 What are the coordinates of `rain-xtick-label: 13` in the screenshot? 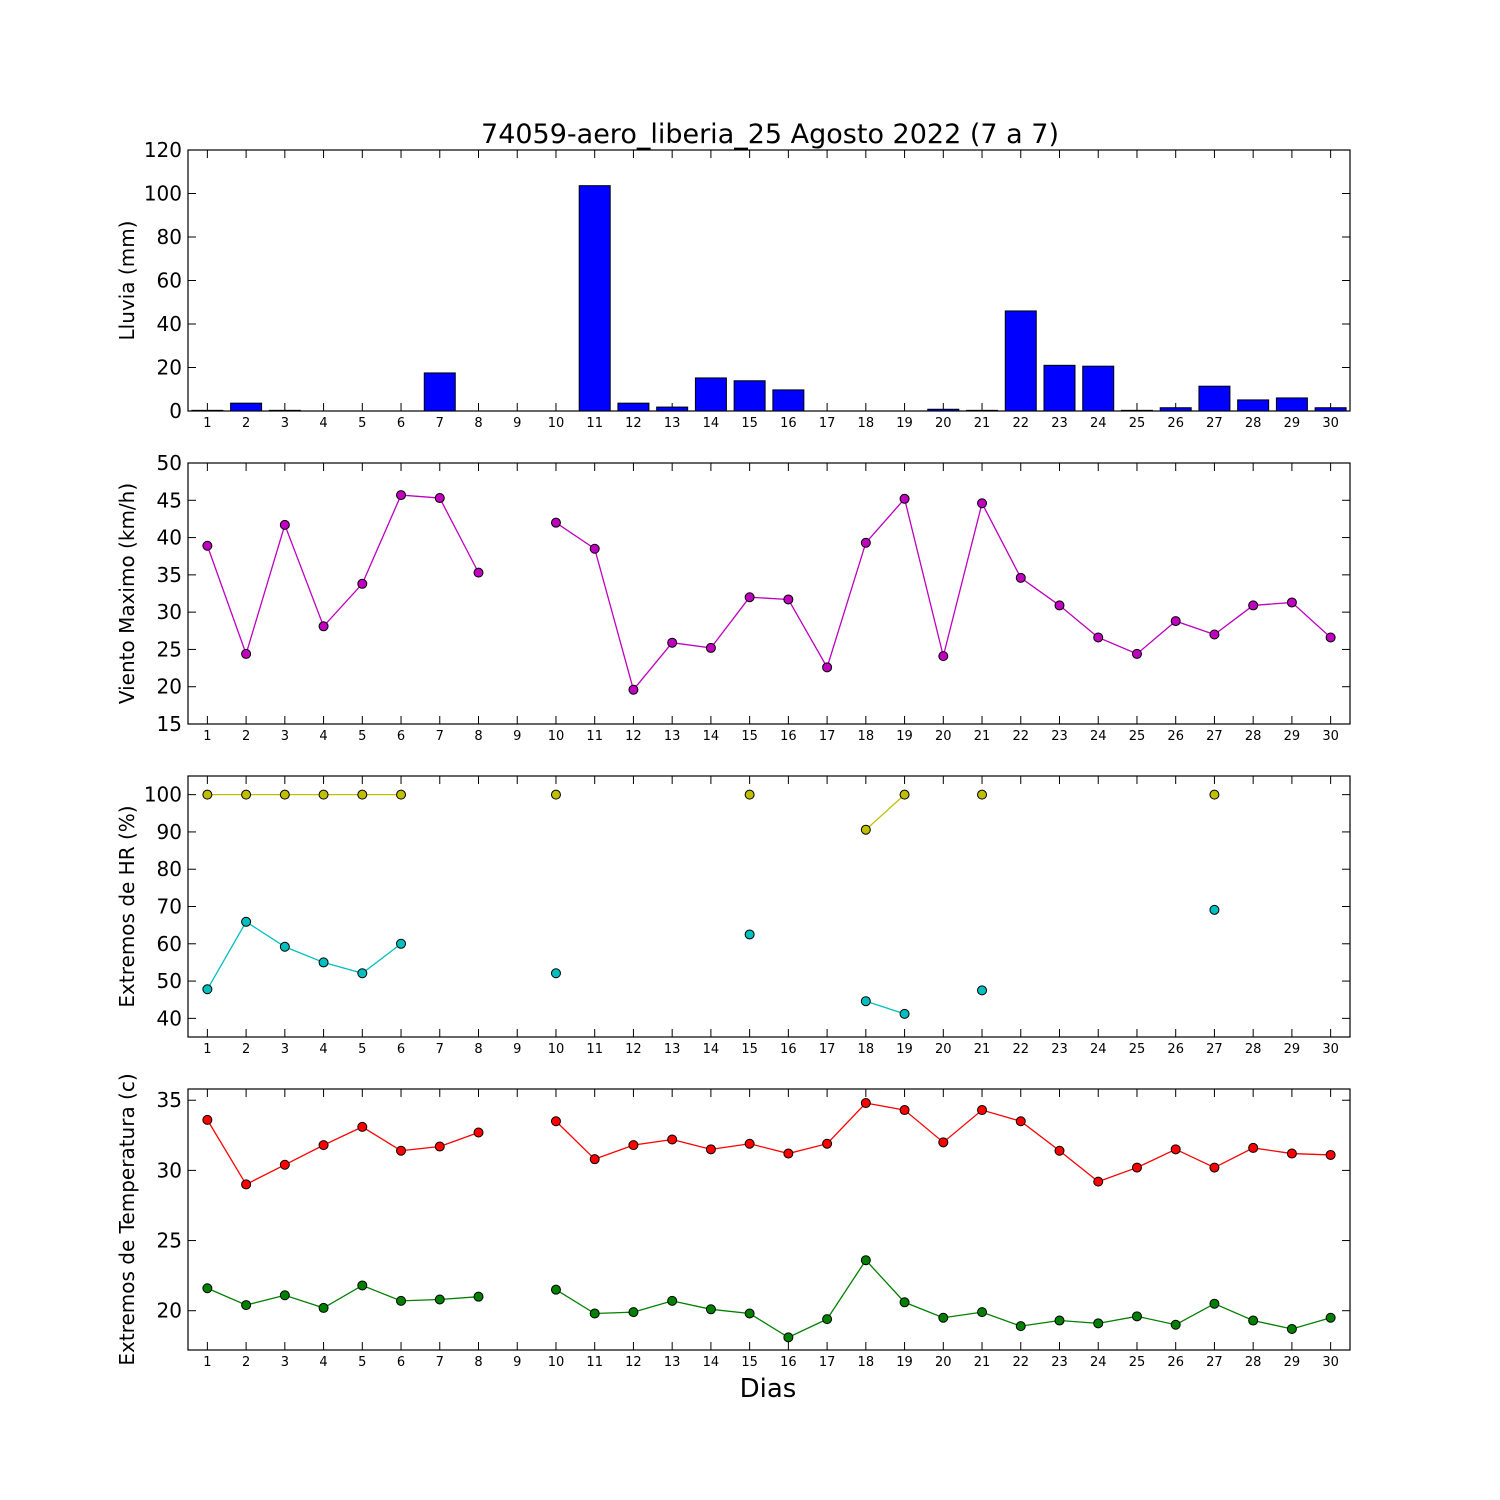 It's located at (672, 423).